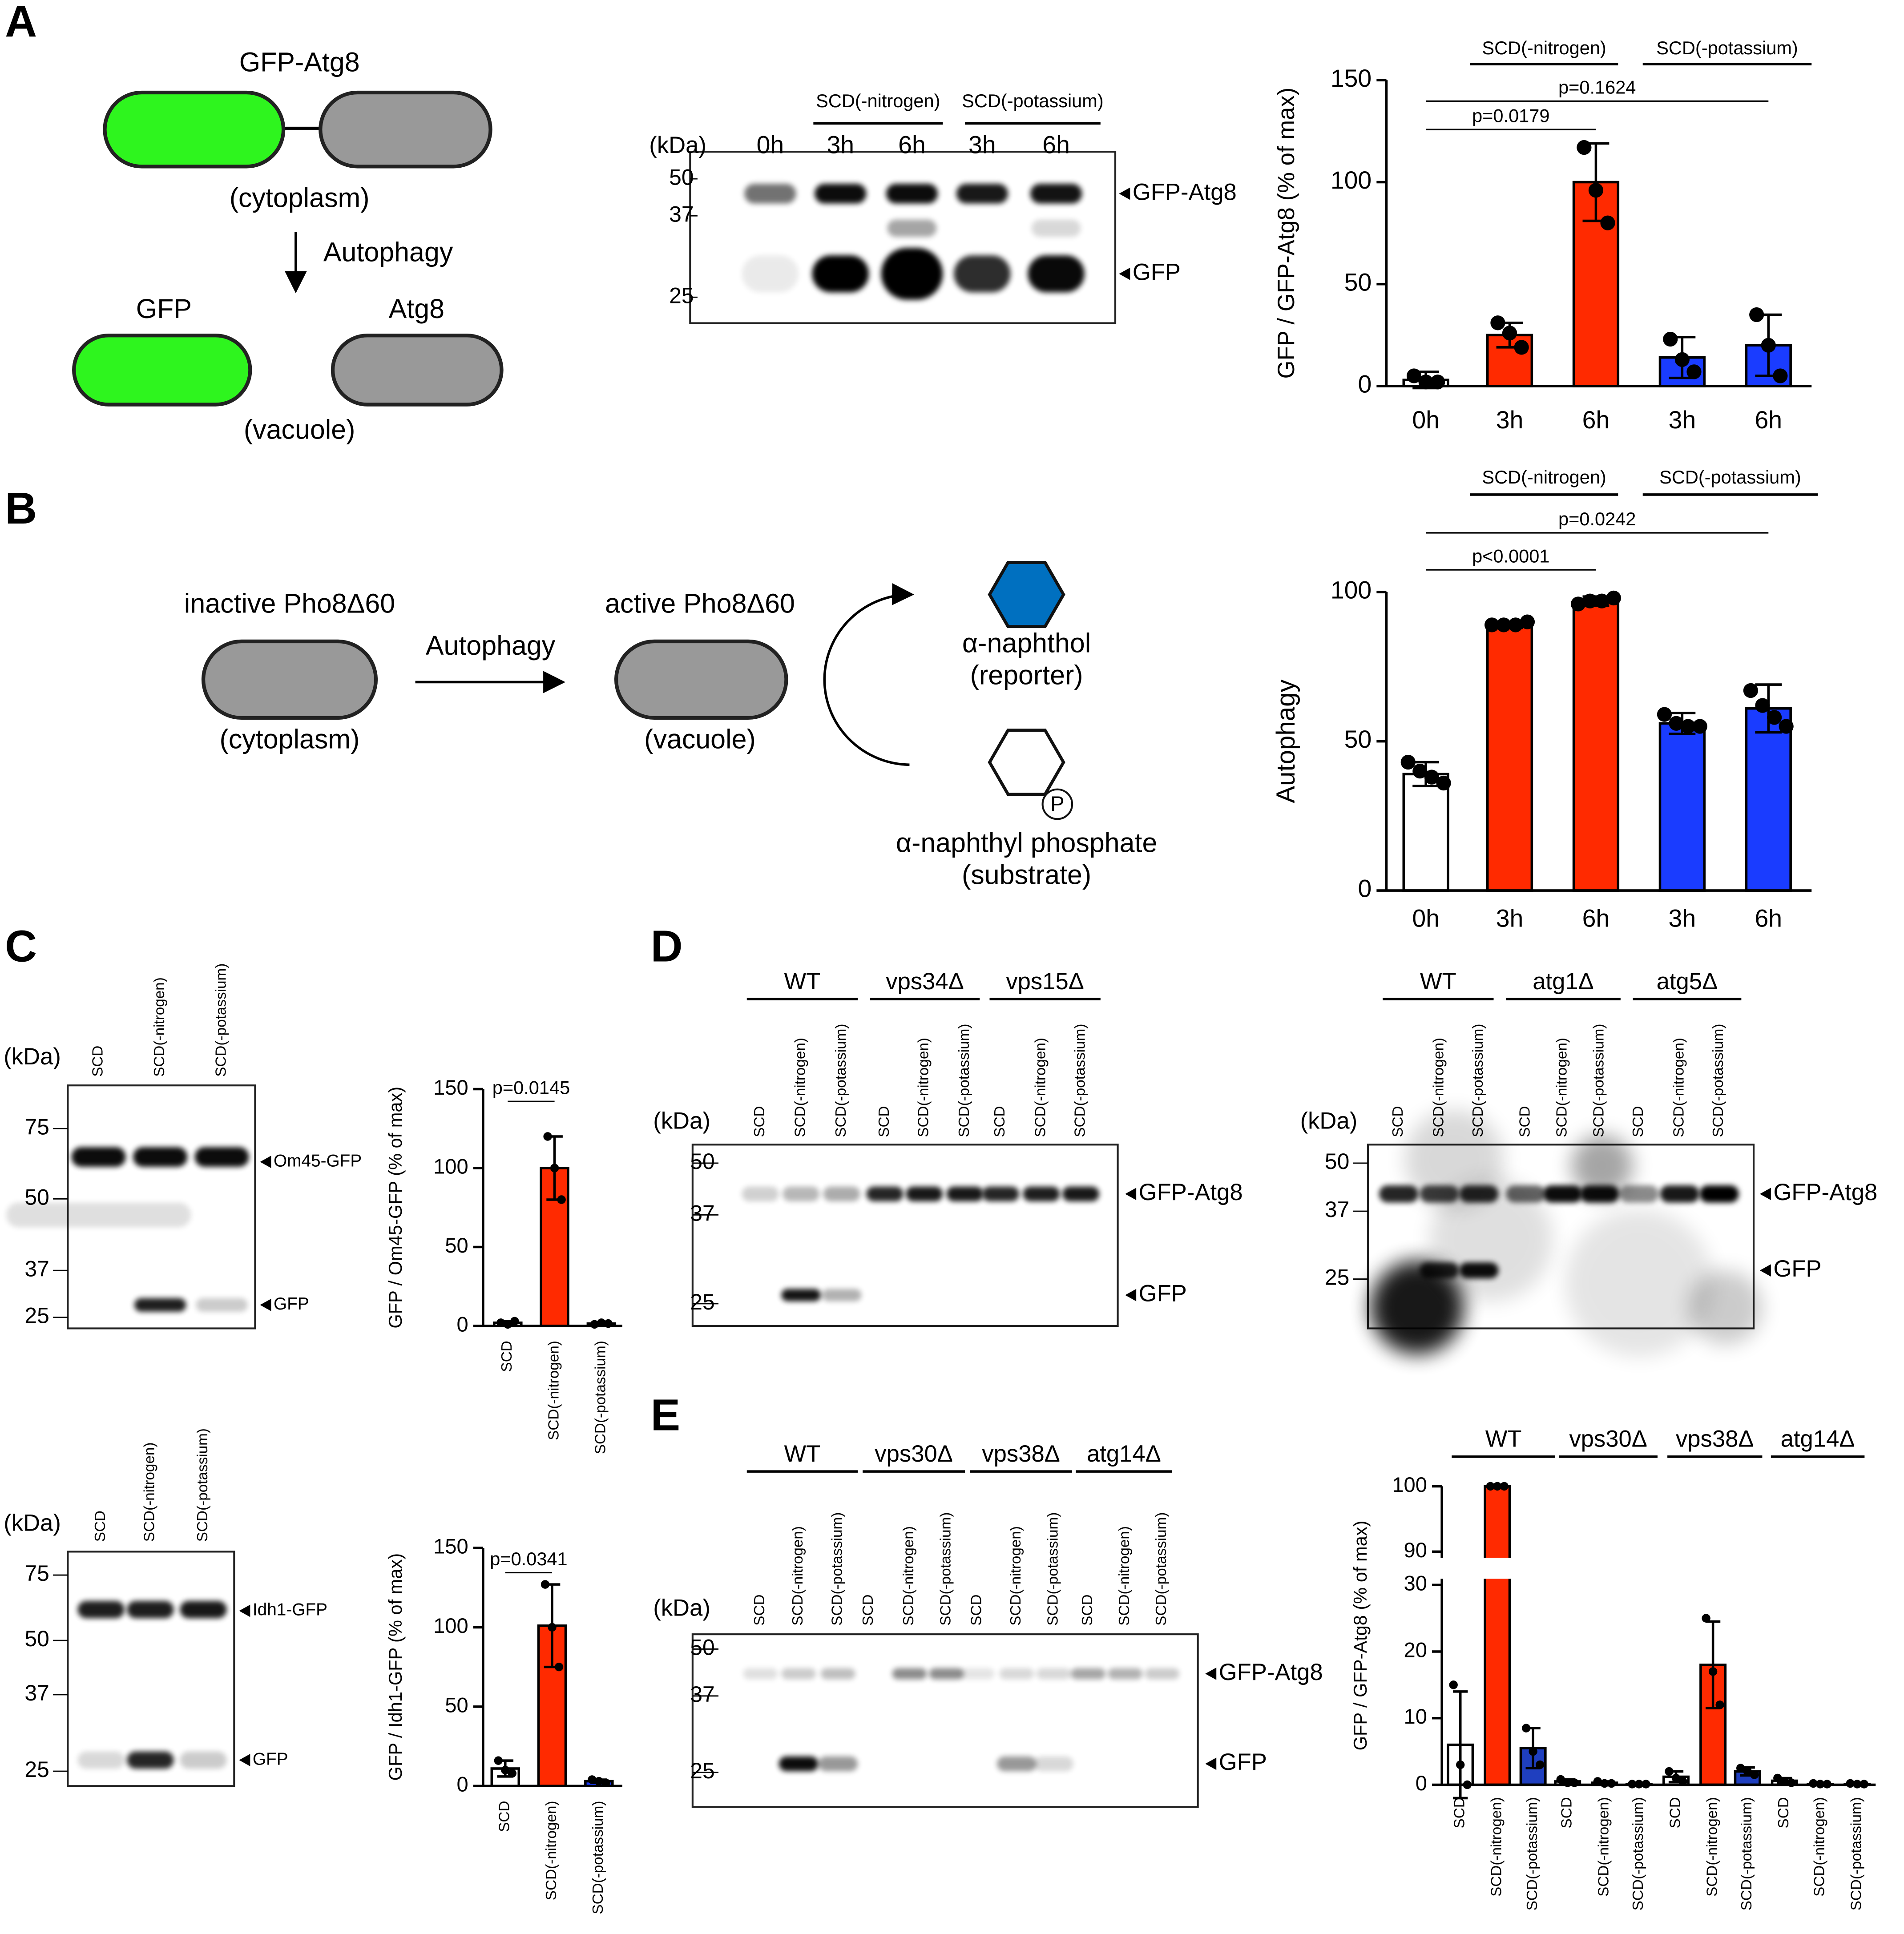 The height and width of the screenshot is (1934, 1904). I want to click on x-tick-label: SCD(-potassium), so click(1638, 1853).